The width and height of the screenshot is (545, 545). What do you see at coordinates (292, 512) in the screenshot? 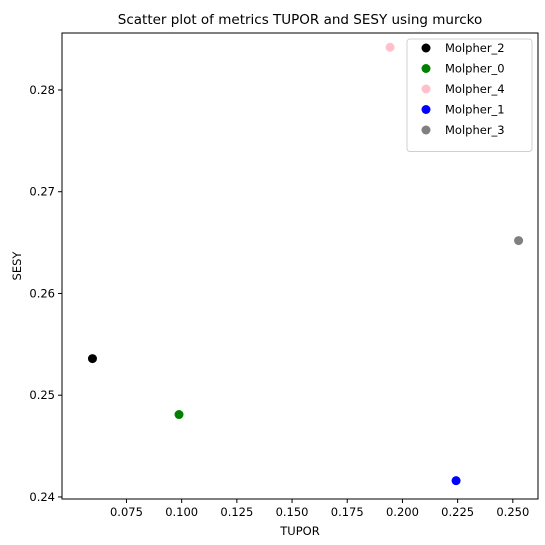
I see `x-tick-label: 0.150` at bounding box center [292, 512].